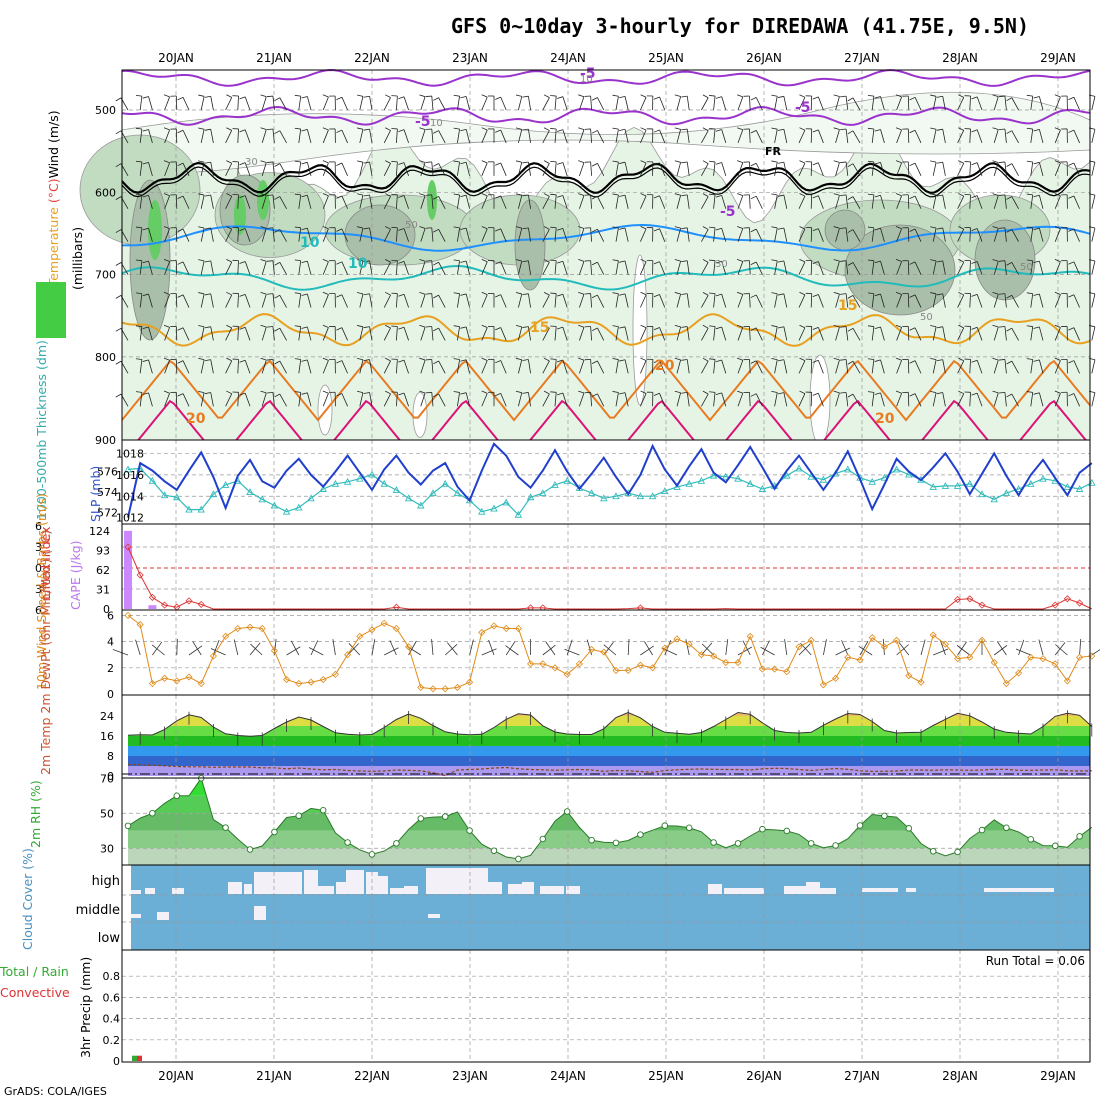 This screenshot has height=1100, width=1100. Describe the element at coordinates (41, 430) in the screenshot. I see `slp-ylabel-left: 1000-500mb Thickness (dm)` at that location.